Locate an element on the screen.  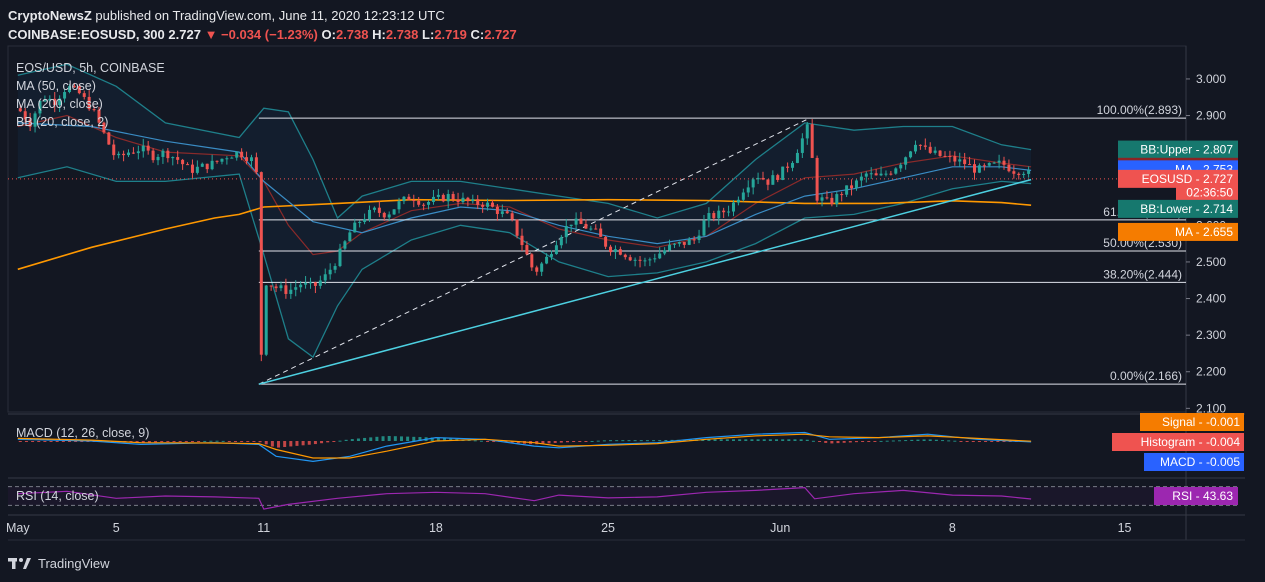
x-tick-label: 15 is located at coordinates (1125, 528).